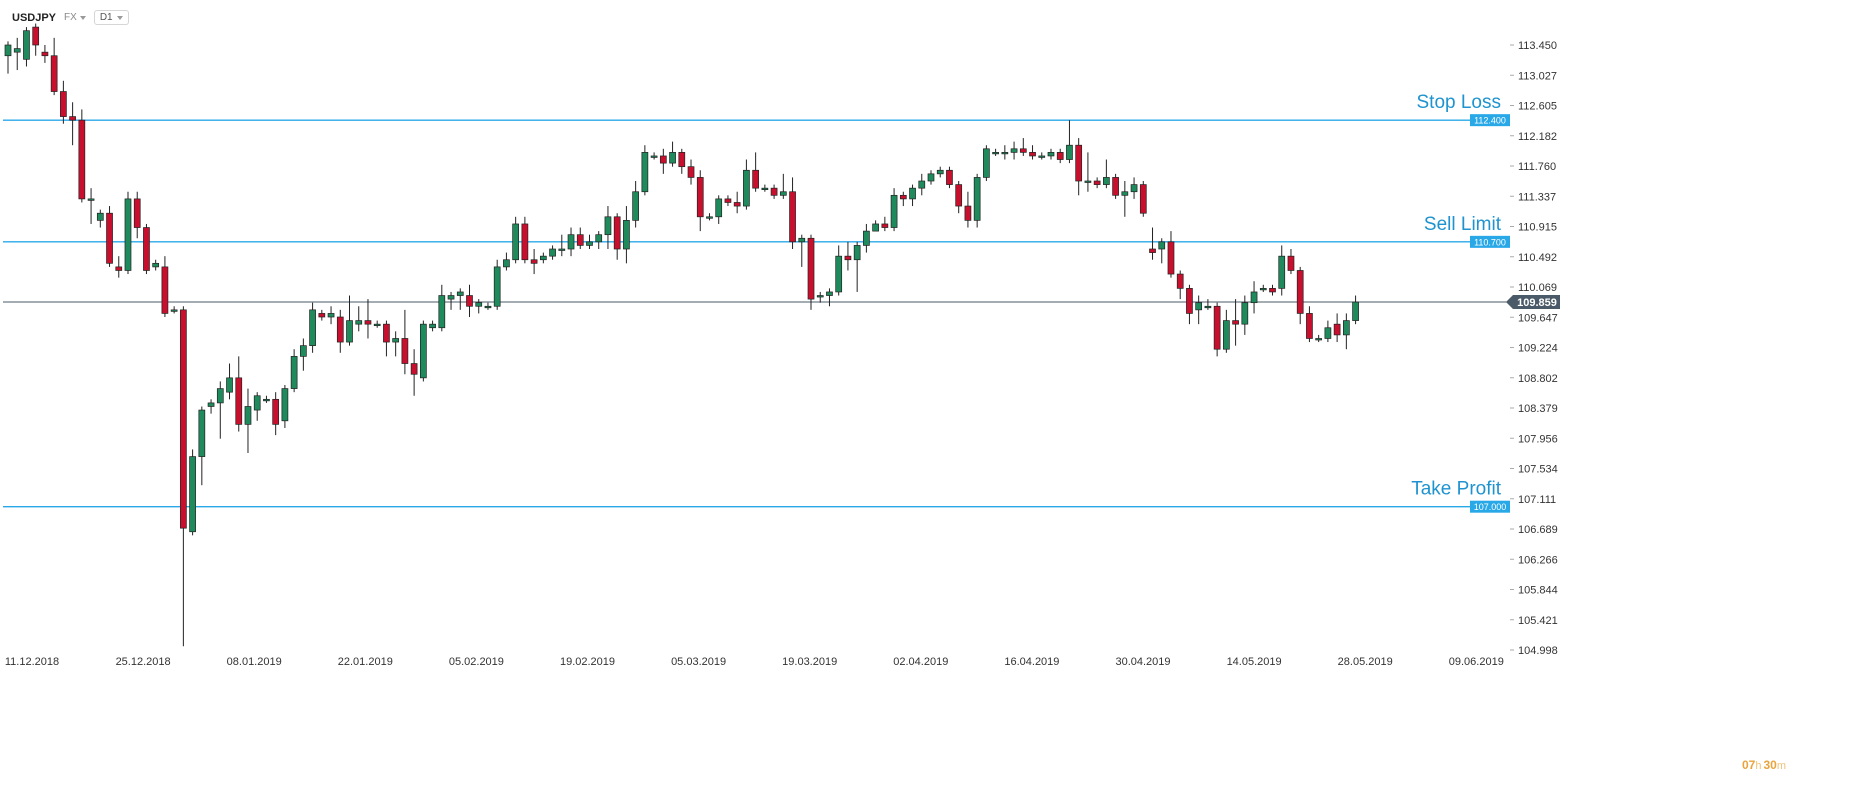  What do you see at coordinates (1538, 349) in the screenshot?
I see `y-tick-label: 109.224` at bounding box center [1538, 349].